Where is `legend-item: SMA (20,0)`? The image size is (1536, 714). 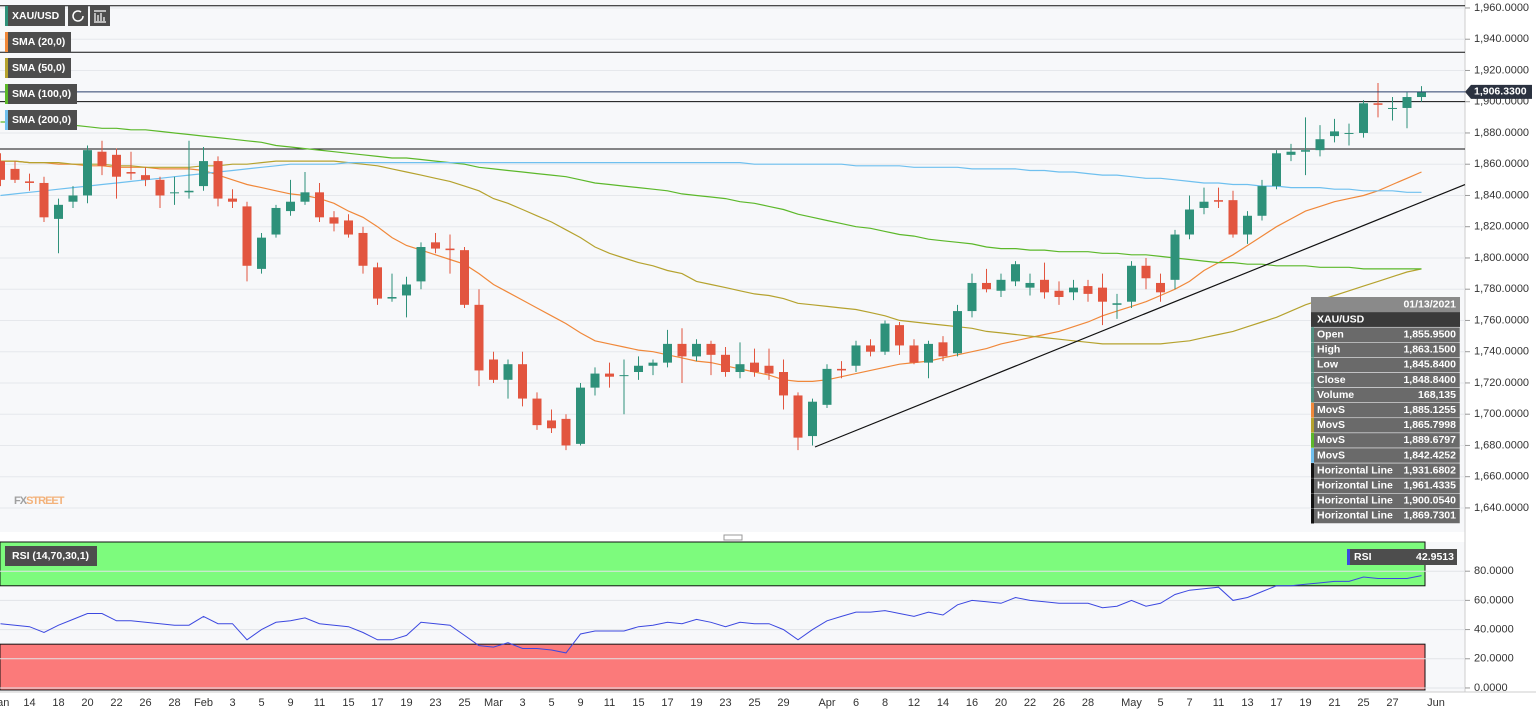 legend-item: SMA (20,0) is located at coordinates (38, 42).